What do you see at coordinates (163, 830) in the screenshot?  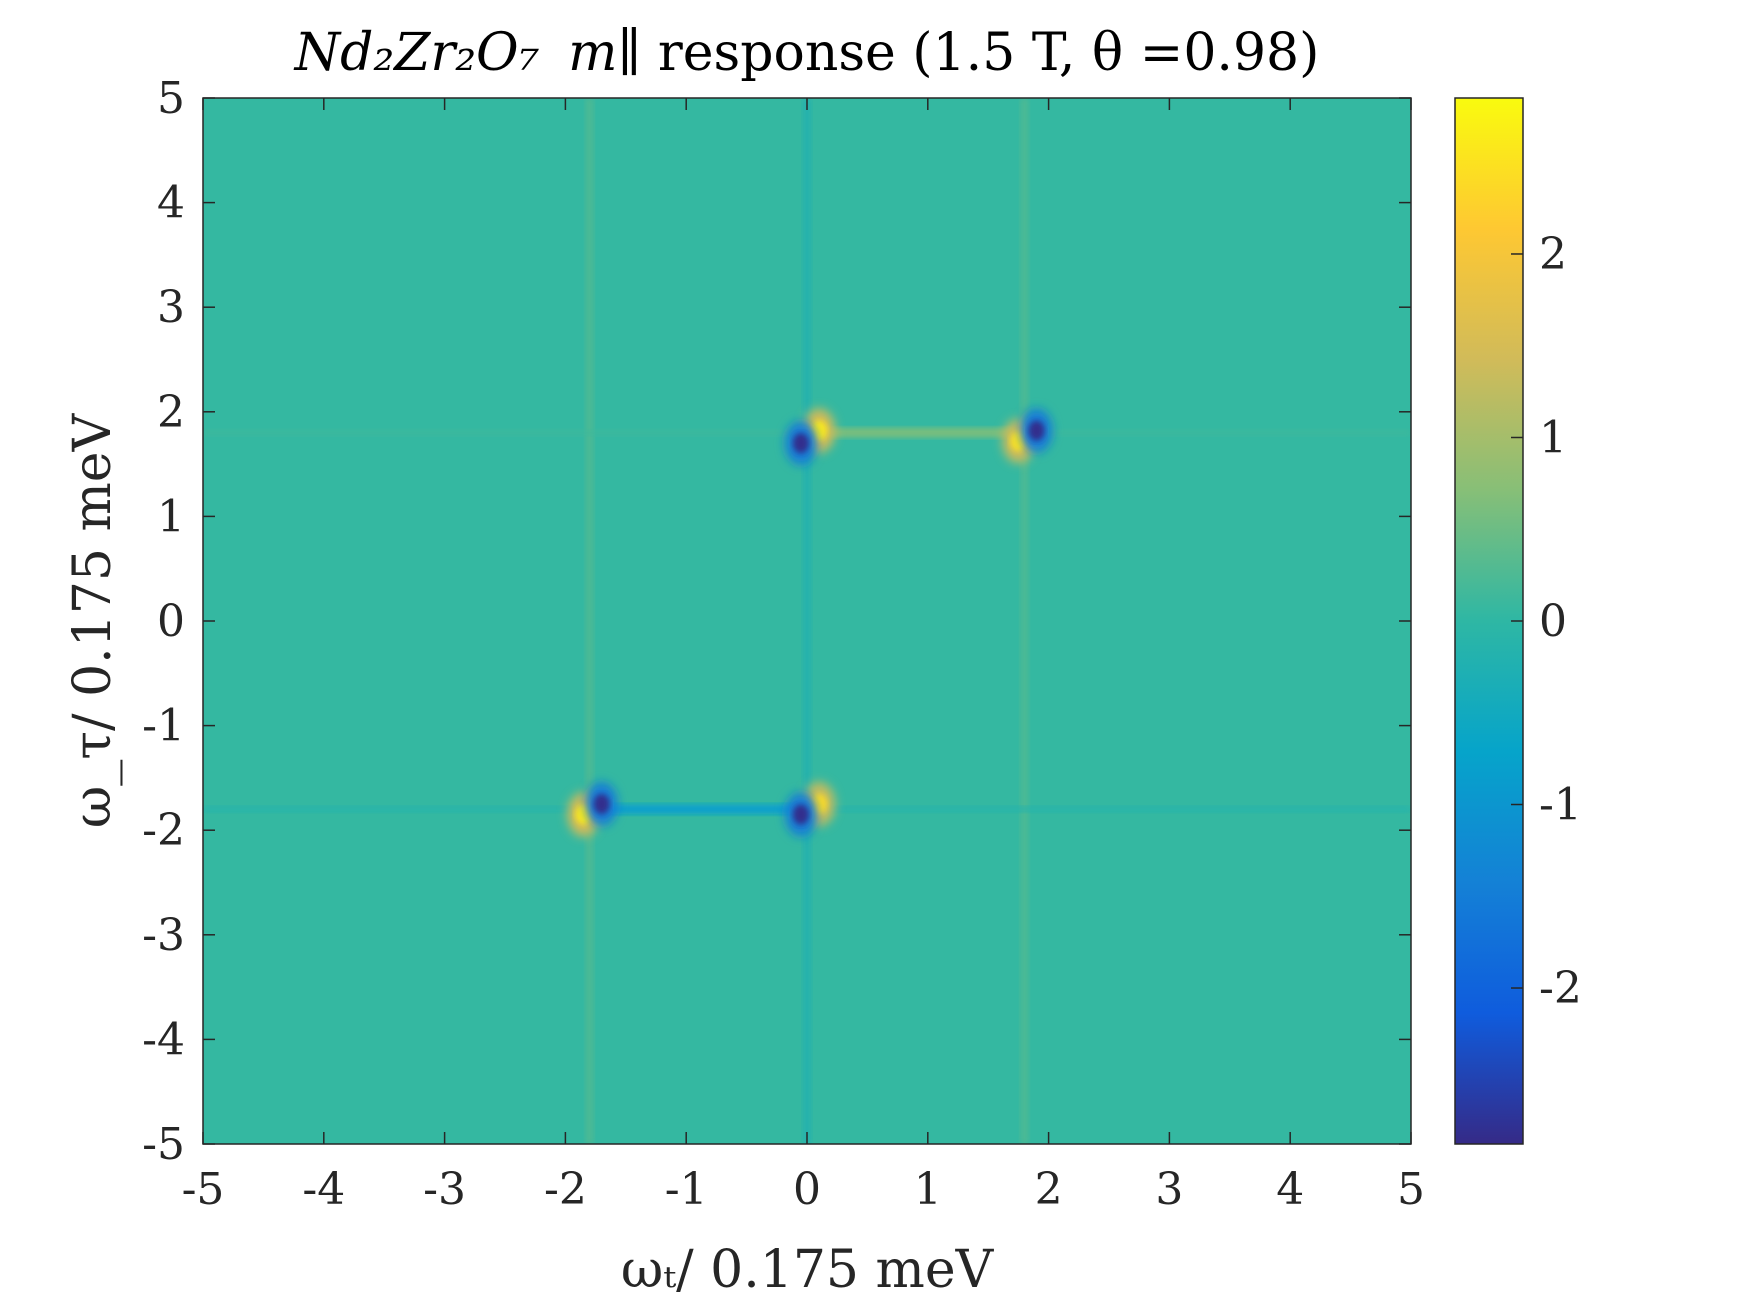 I see `y-tick-label: -2` at bounding box center [163, 830].